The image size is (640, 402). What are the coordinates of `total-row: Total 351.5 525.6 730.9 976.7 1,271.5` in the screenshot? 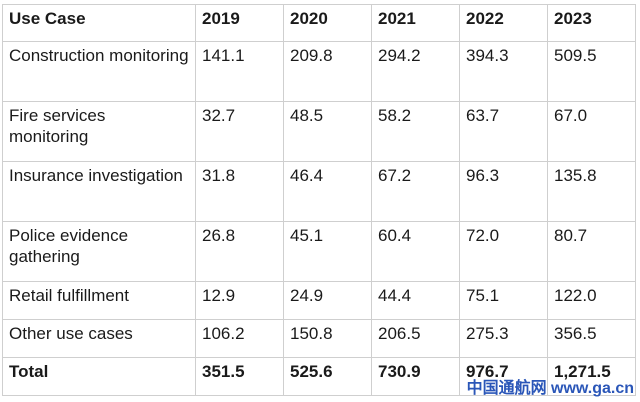 It's located at (319, 376).